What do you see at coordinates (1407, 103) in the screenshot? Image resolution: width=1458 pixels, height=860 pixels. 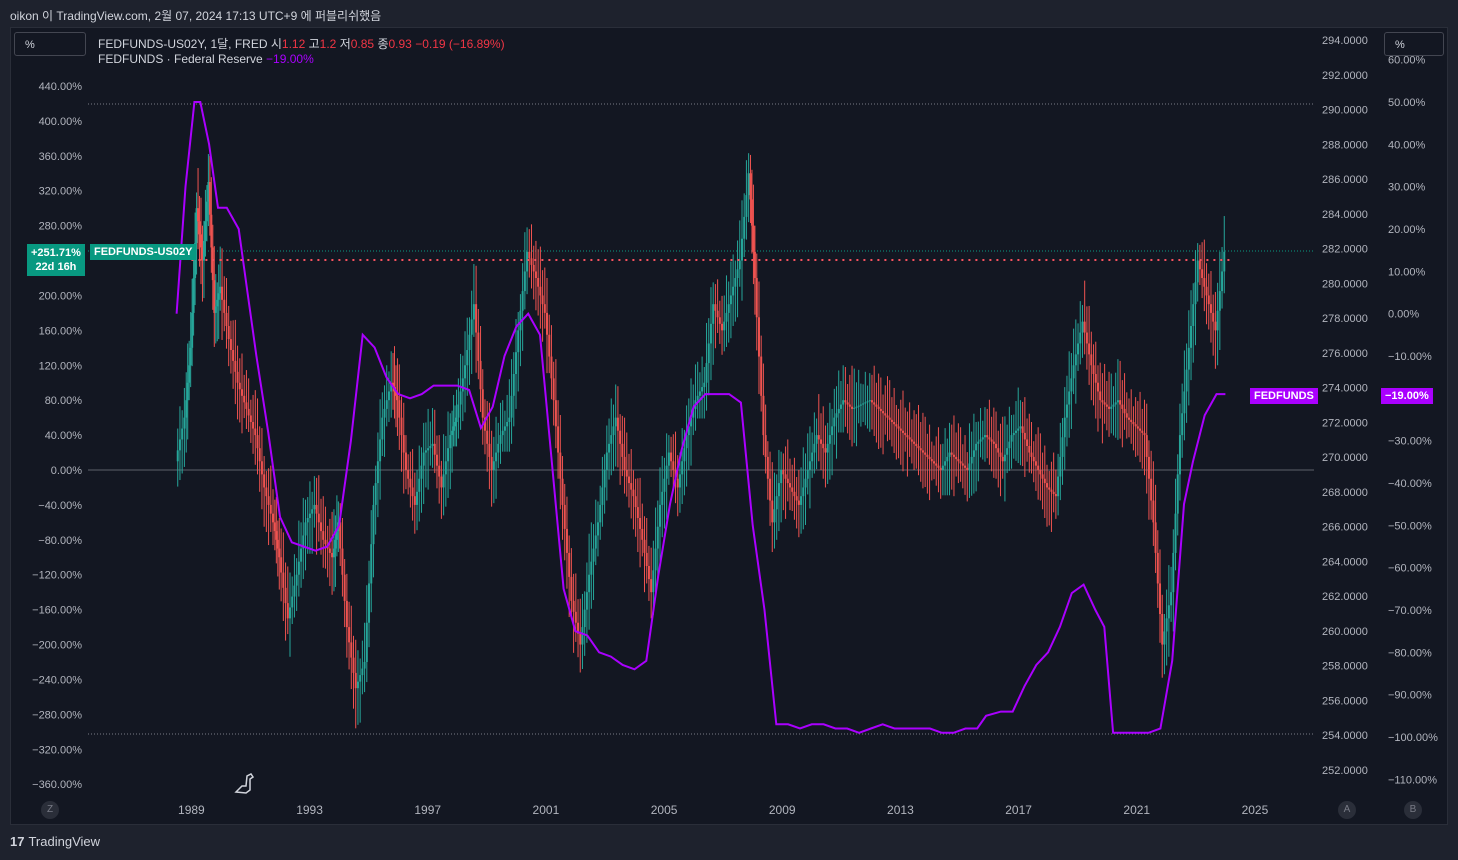 I see `right-axis-tick-label: 50.00%` at bounding box center [1407, 103].